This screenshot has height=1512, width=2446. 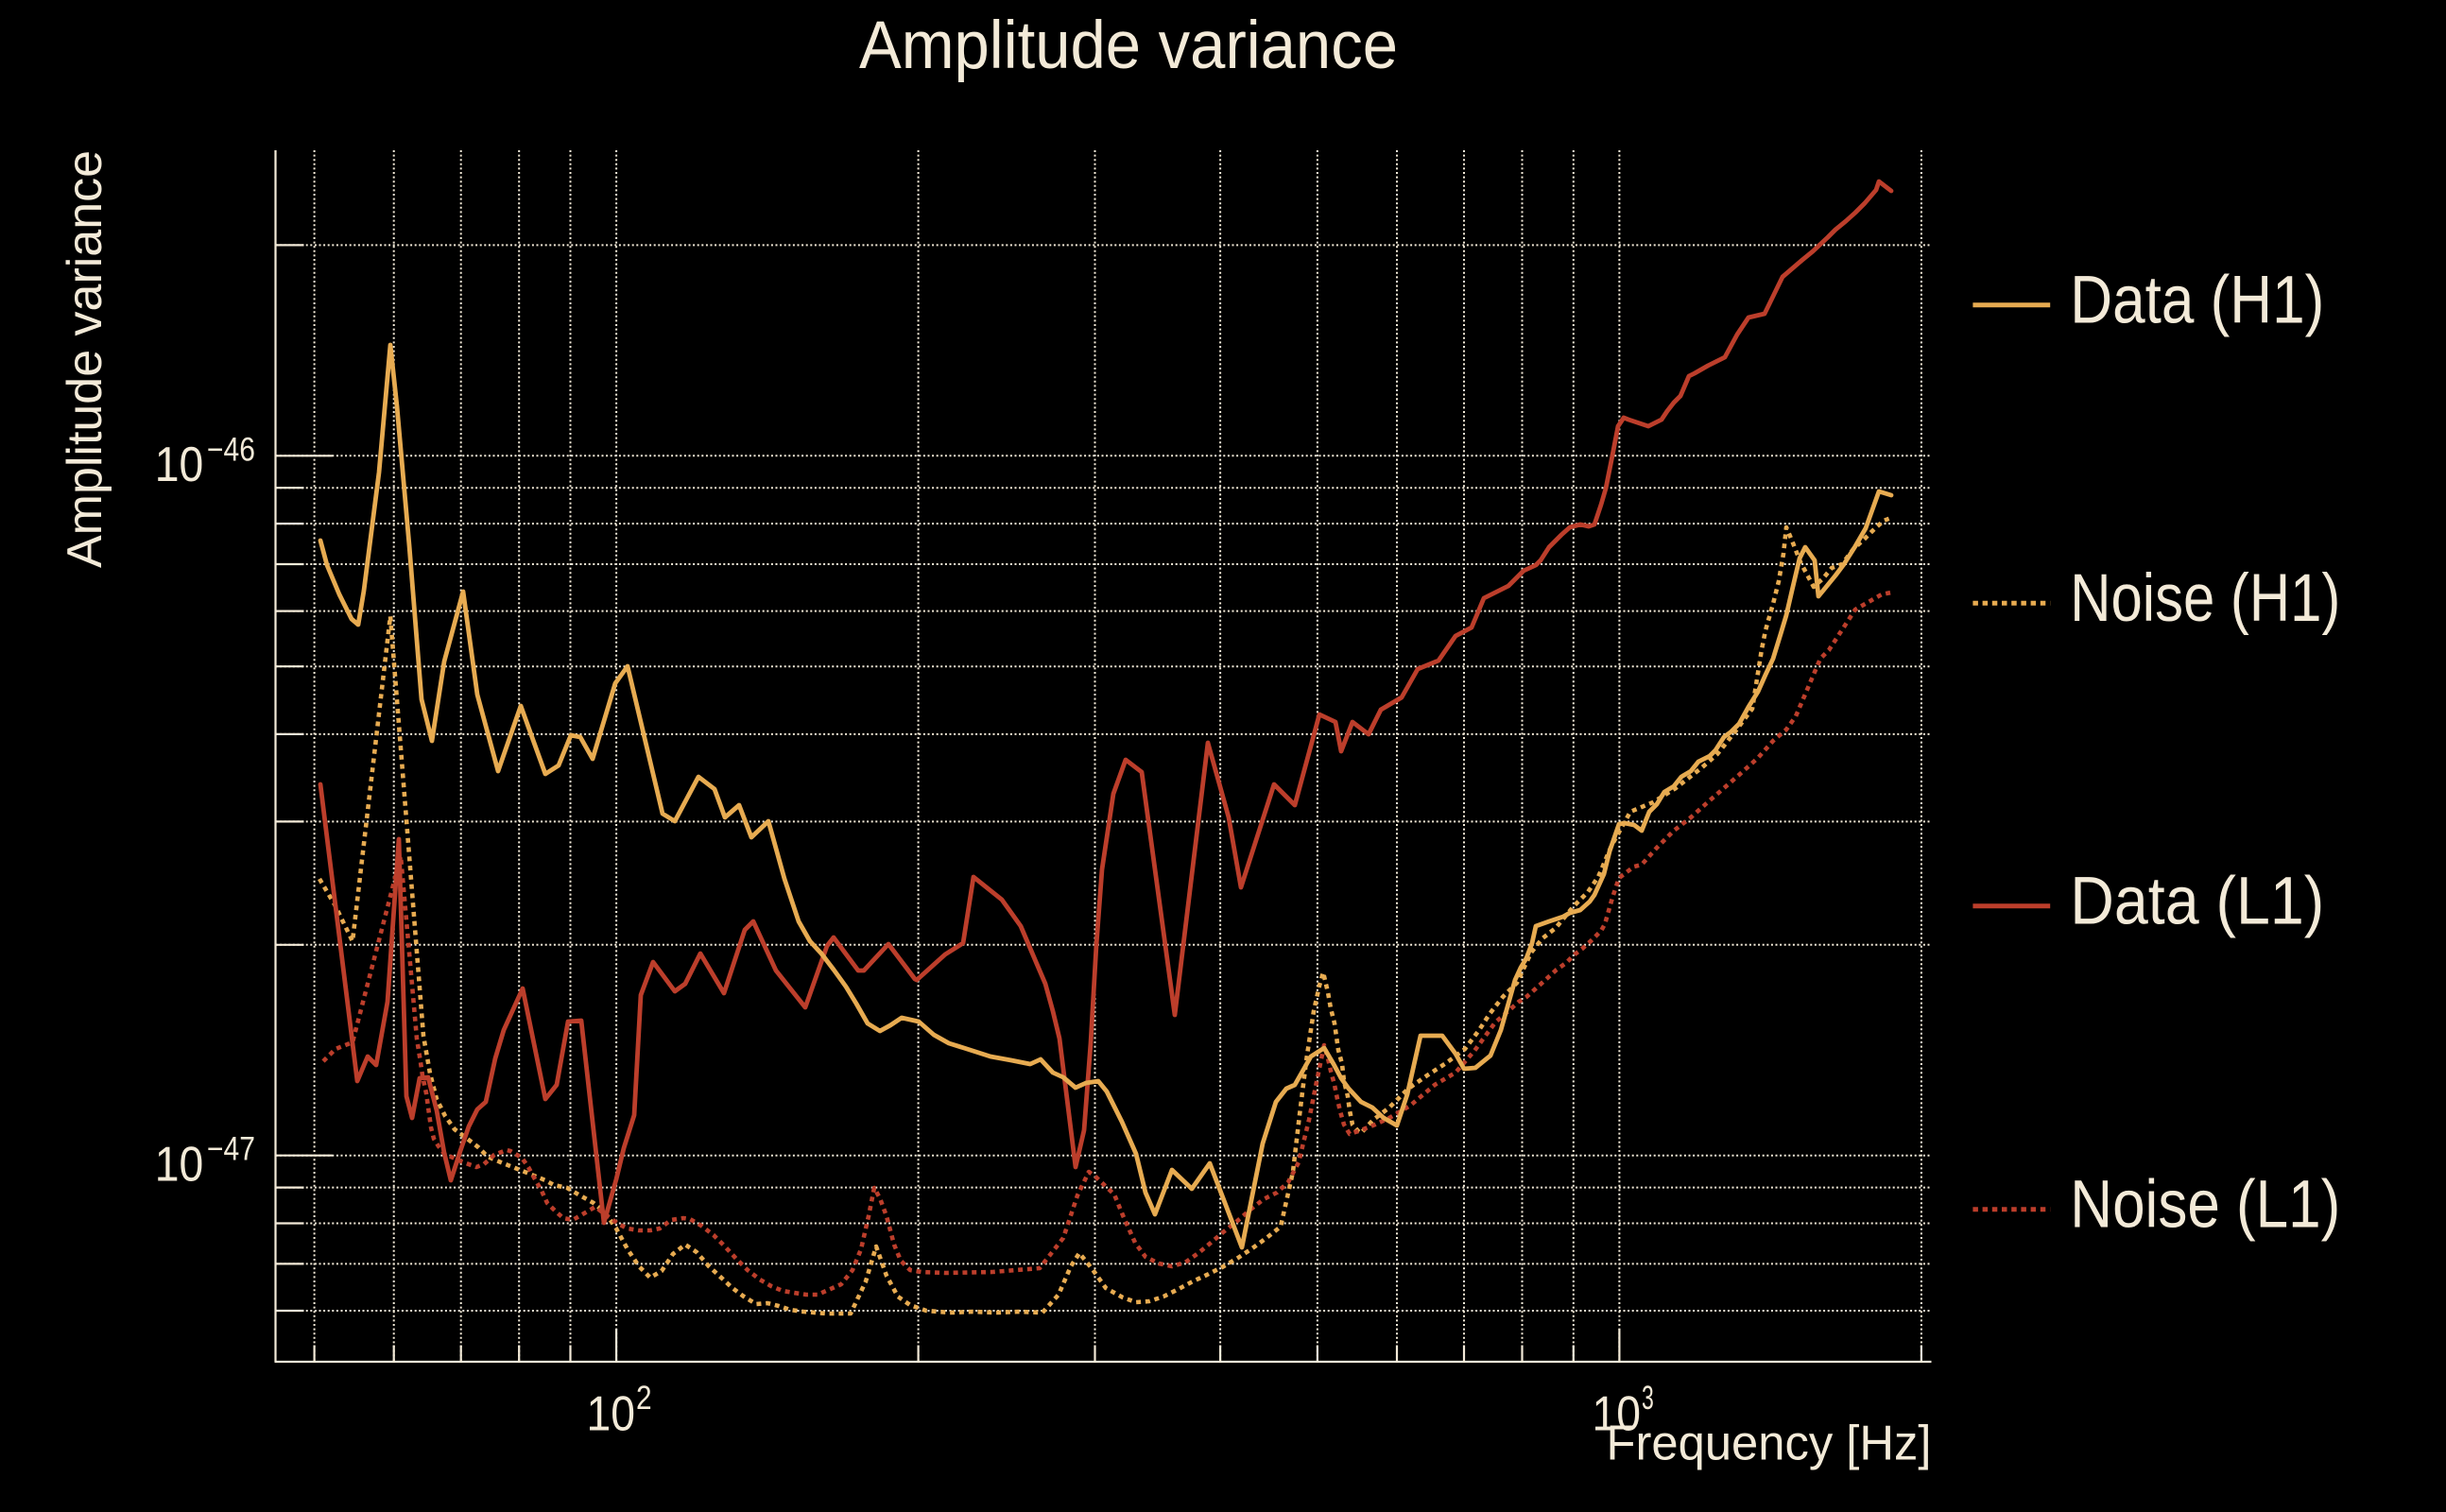 I want to click on svg-text: 2, so click(x=644, y=1398).